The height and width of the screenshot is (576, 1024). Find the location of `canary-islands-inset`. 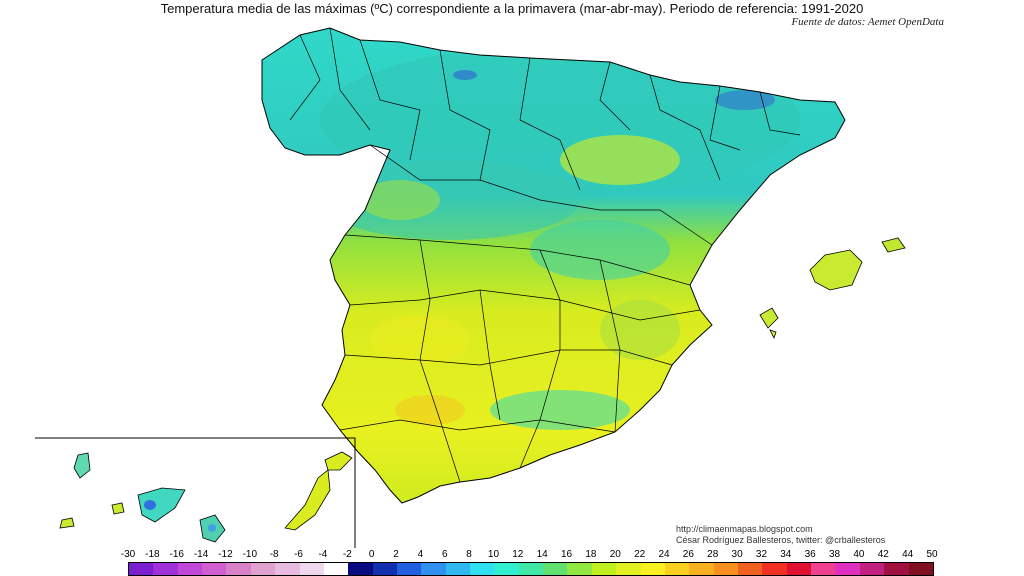

canary-islands-inset is located at coordinates (195, 492).